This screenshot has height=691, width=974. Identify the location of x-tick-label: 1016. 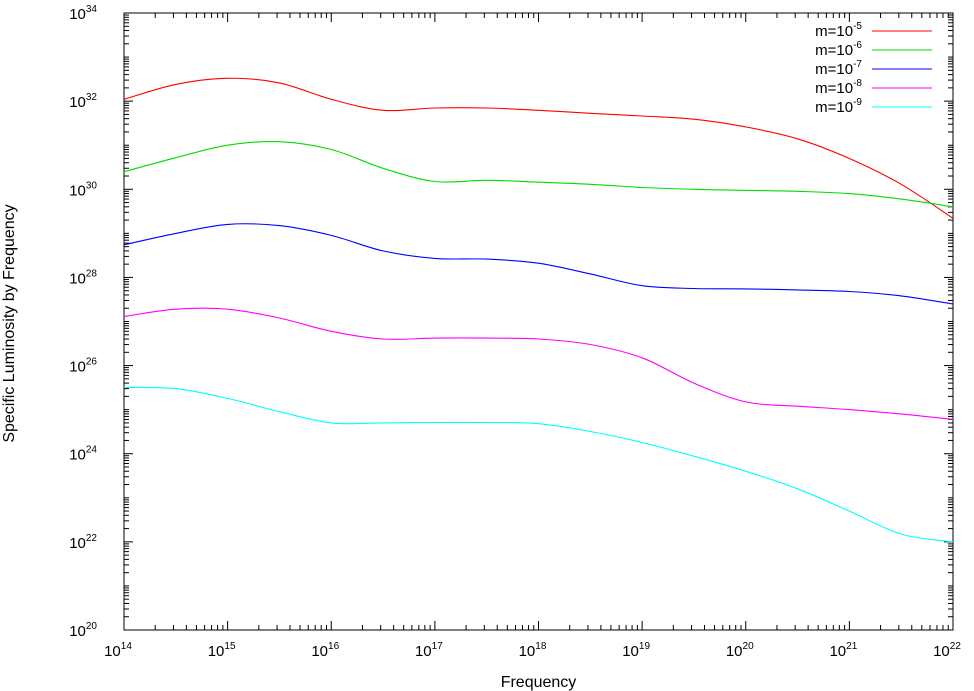
(325, 650).